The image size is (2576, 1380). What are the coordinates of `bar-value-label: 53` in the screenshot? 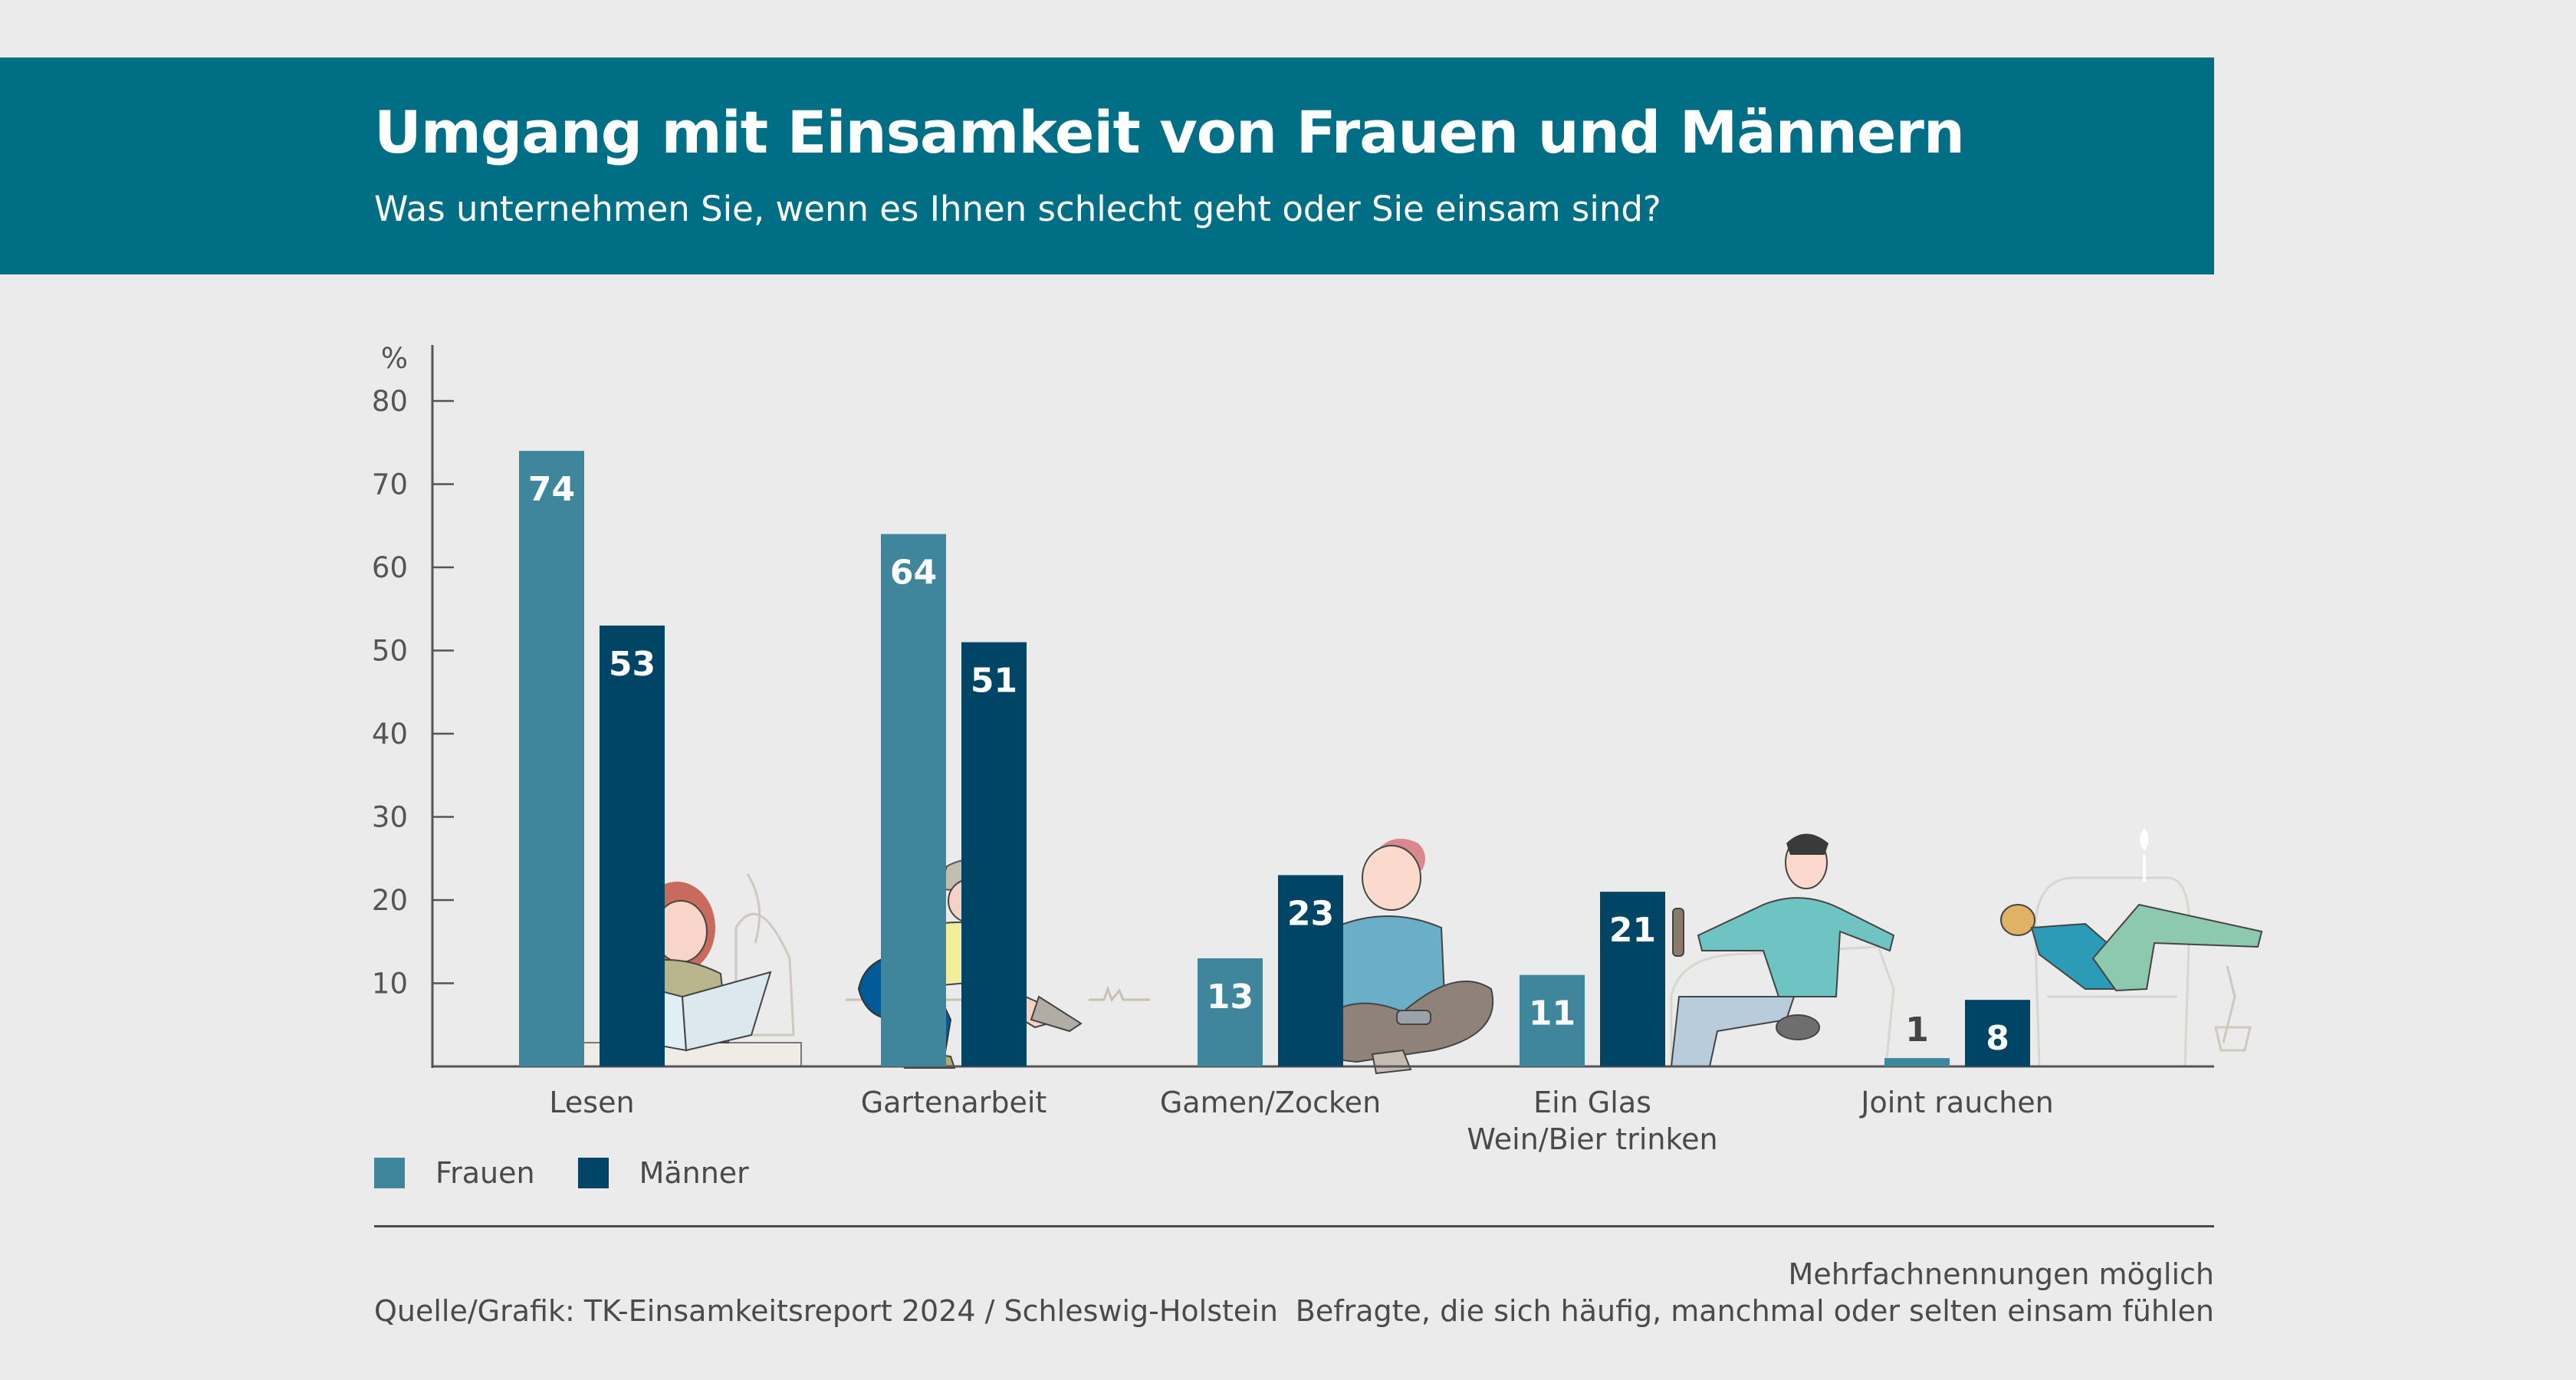 It's located at (632, 664).